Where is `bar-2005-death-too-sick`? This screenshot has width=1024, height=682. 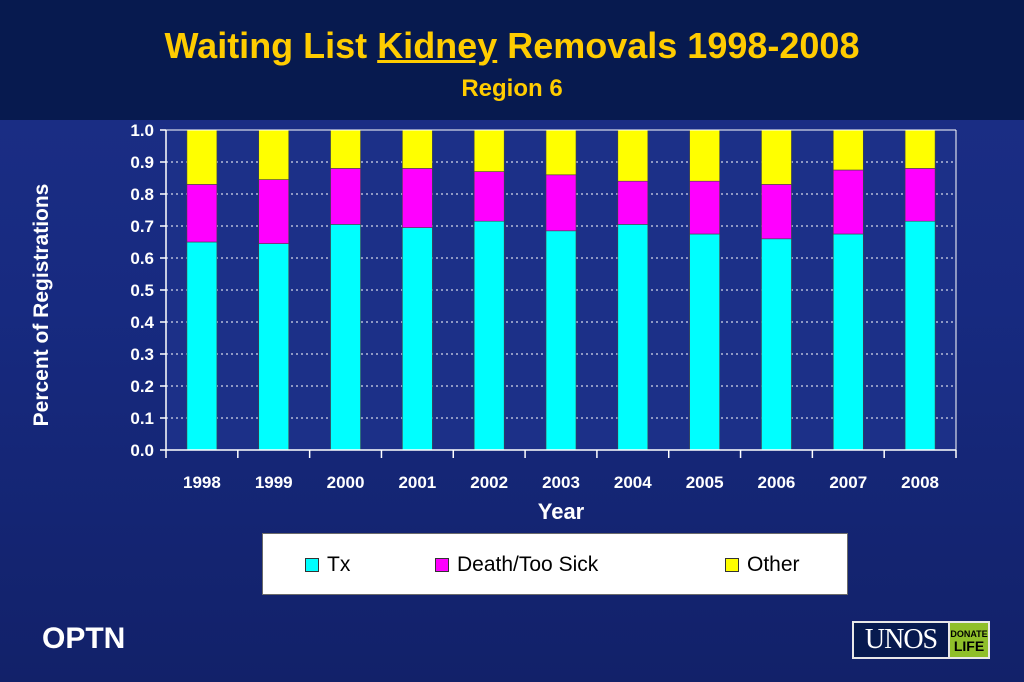 bar-2005-death-too-sick is located at coordinates (704, 207).